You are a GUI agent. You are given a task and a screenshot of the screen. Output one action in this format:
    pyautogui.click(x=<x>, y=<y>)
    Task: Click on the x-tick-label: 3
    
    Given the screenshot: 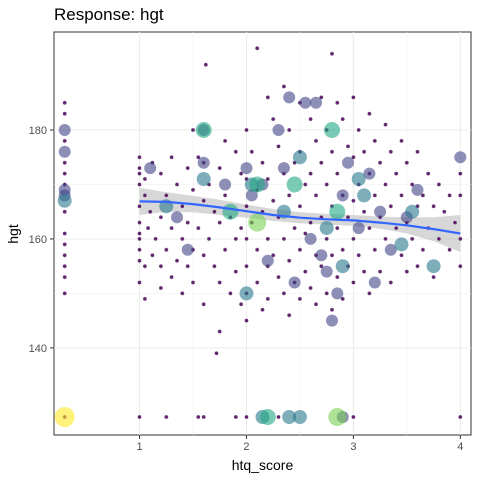 What is the action you would take?
    pyautogui.click(x=353, y=447)
    